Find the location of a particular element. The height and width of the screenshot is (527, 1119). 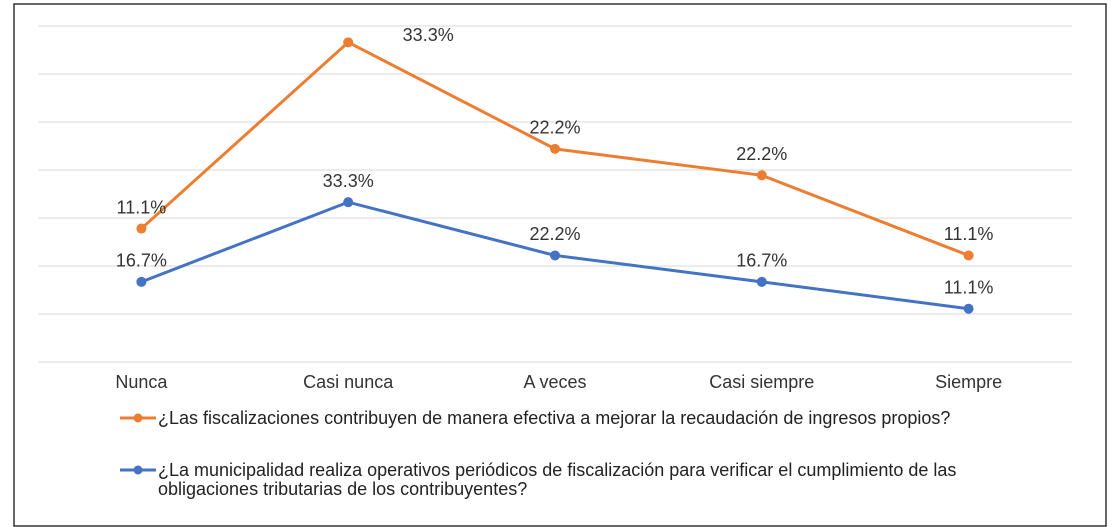

x-tick-label: Siempre is located at coordinates (968, 382).